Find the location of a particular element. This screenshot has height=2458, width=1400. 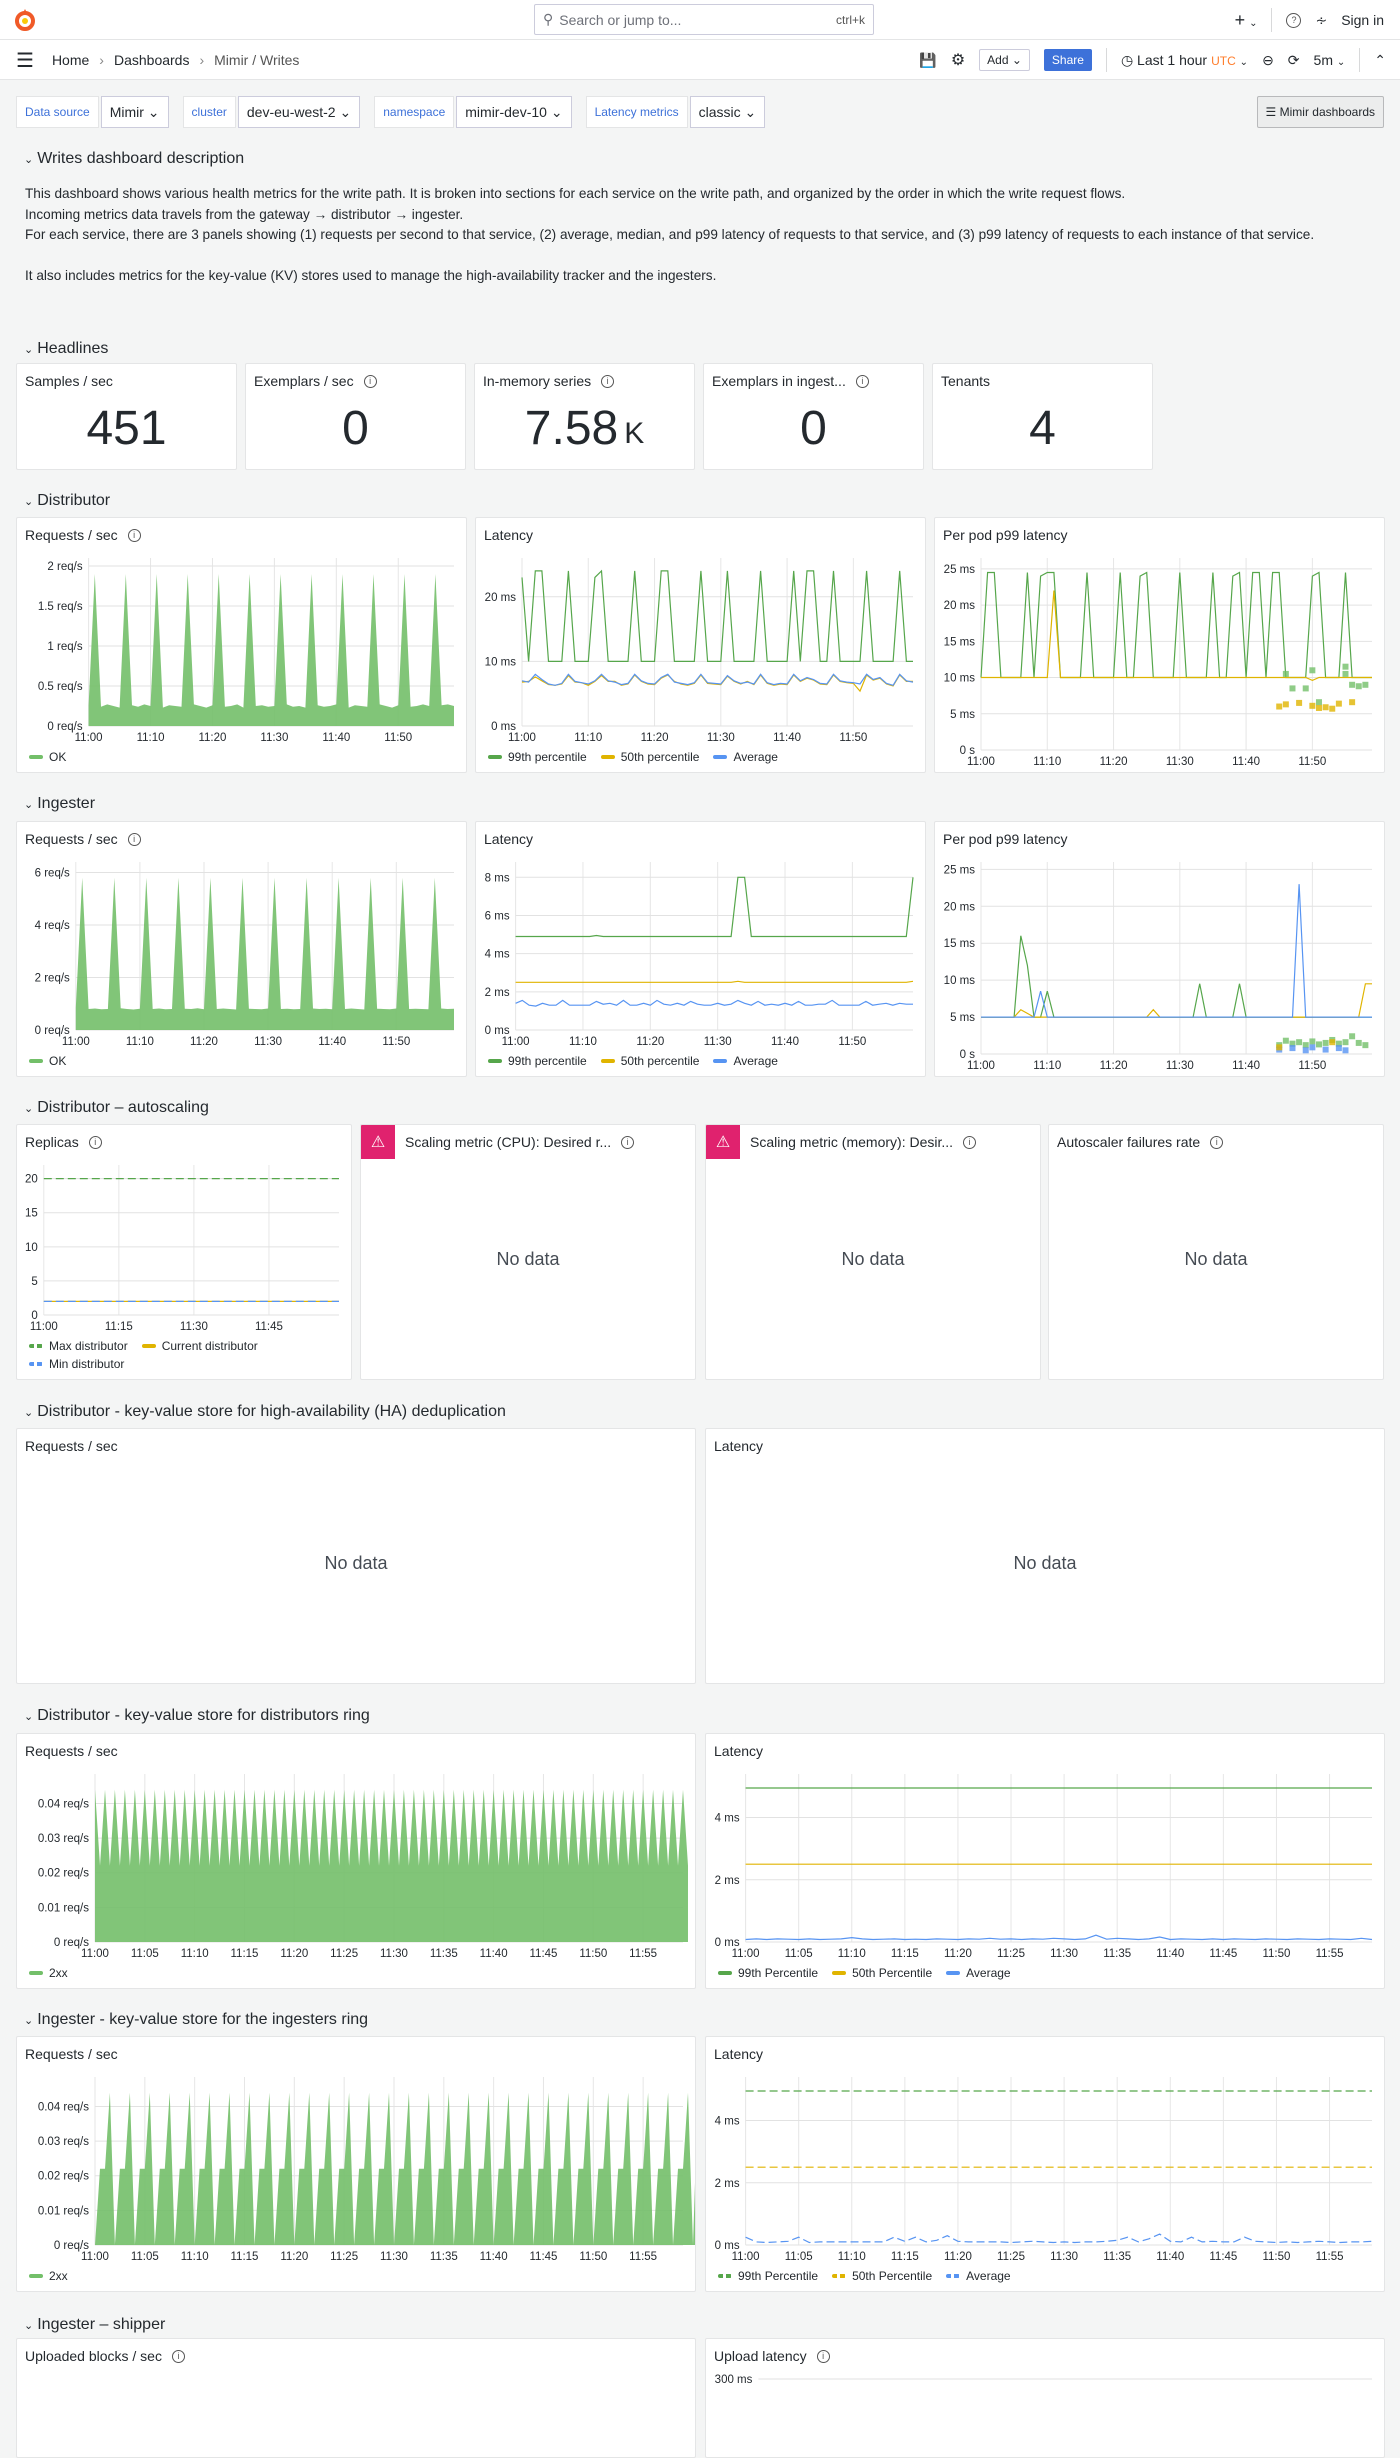

variable-select-namespace: mimir-dev-10 ⌄ is located at coordinates (514, 112).